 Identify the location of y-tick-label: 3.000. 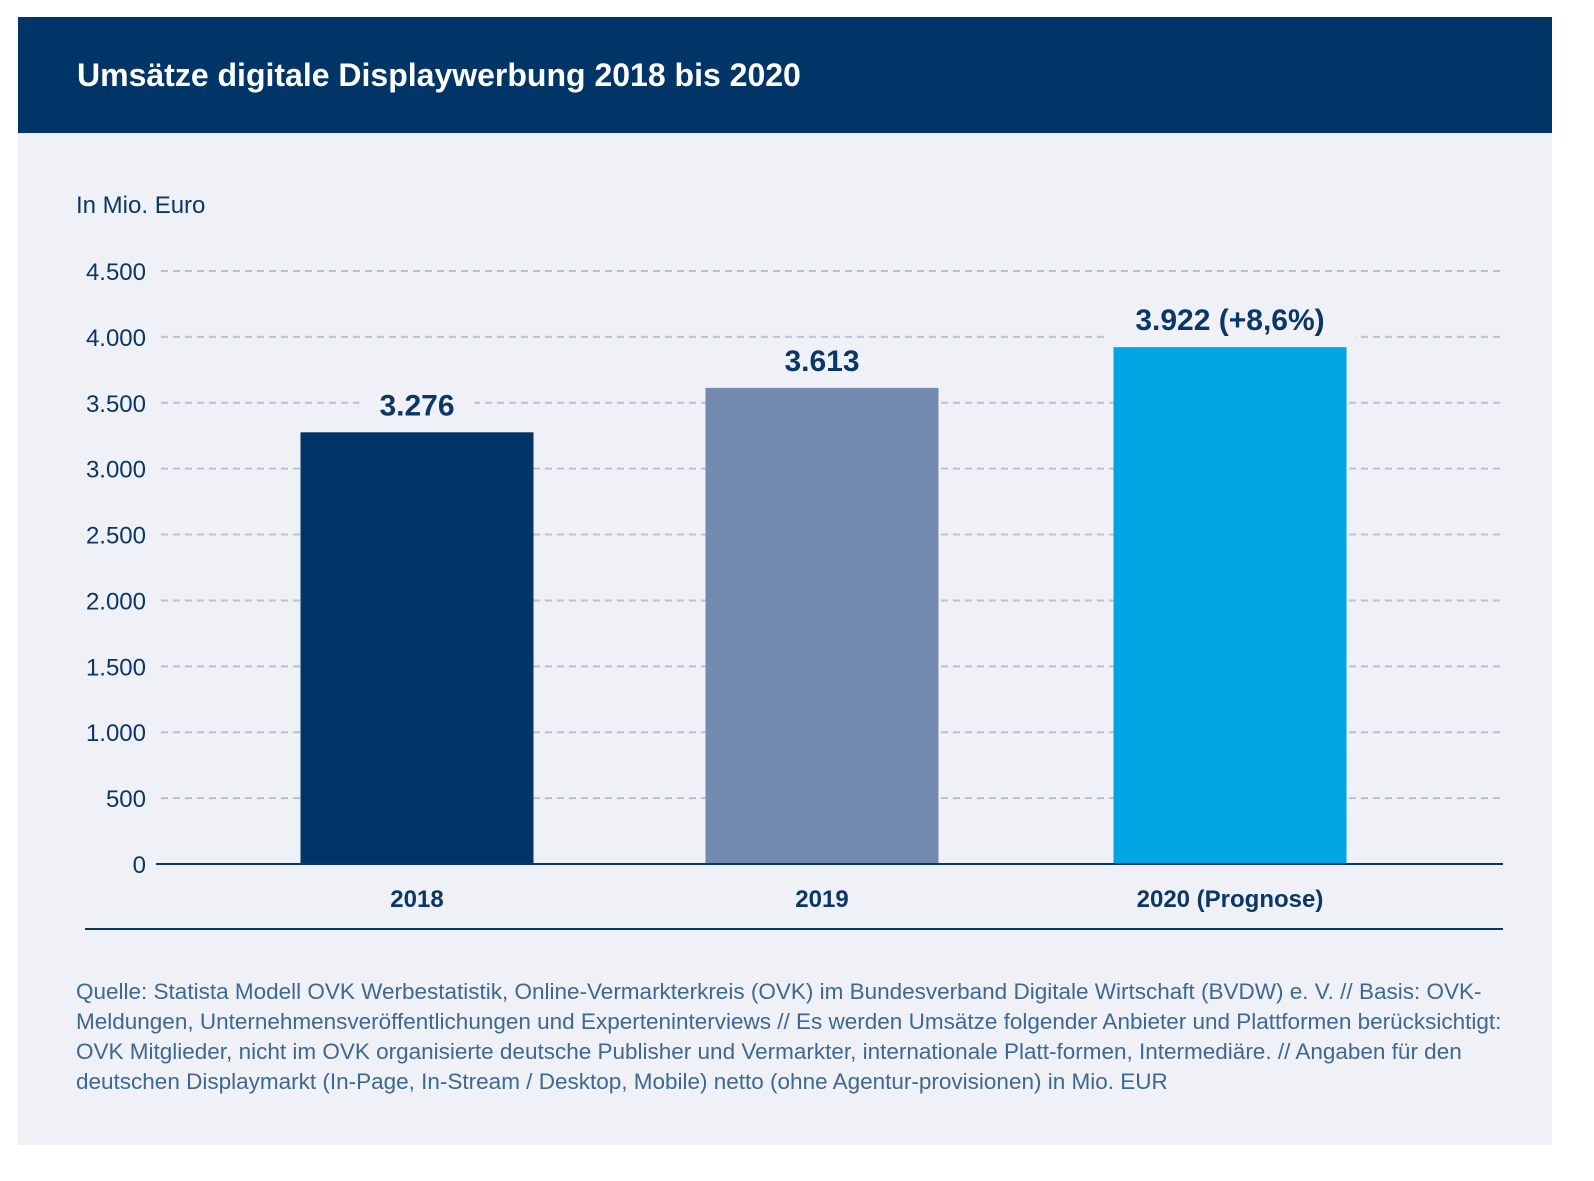
(116, 470).